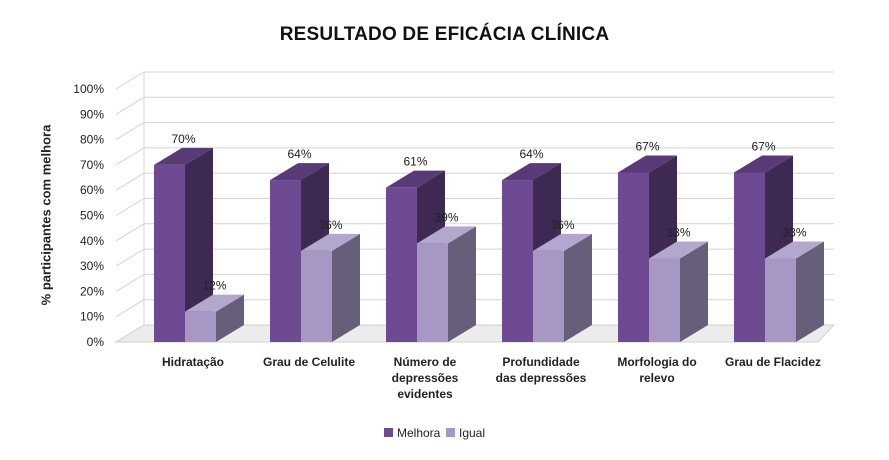  I want to click on data-label-melhora: 61%, so click(415, 162).